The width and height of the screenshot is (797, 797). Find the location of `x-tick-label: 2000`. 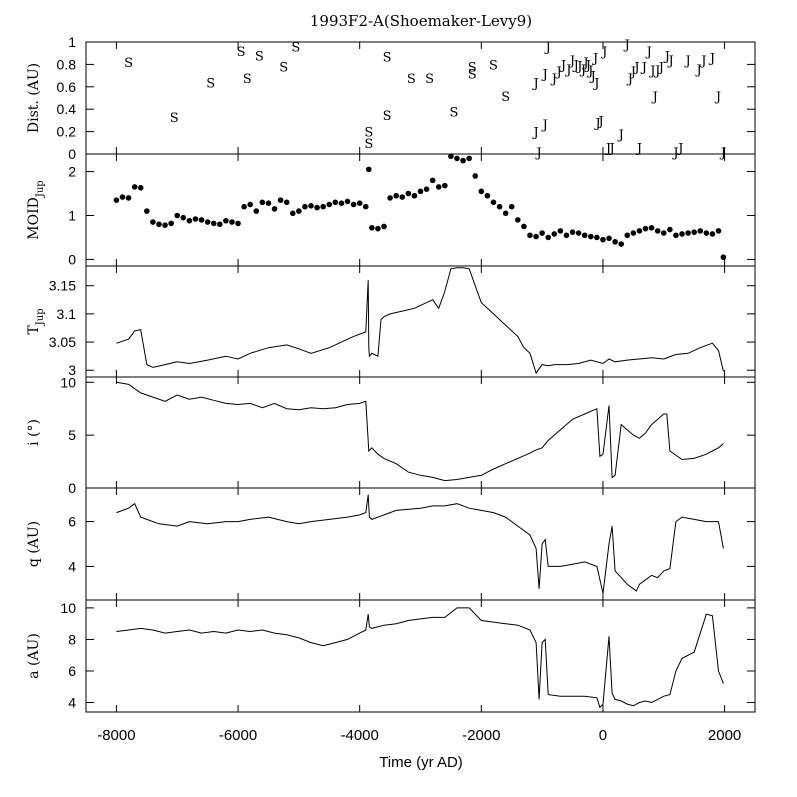

x-tick-label: 2000 is located at coordinates (724, 735).